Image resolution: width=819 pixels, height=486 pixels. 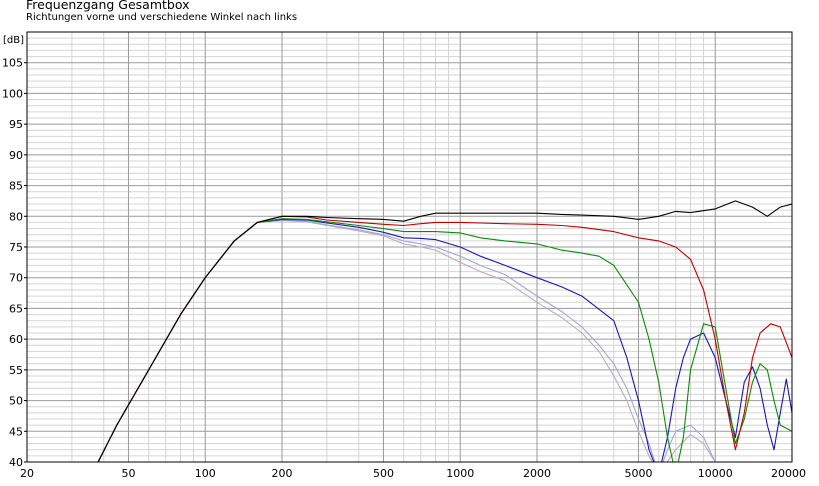 I want to click on y-tick-label: 70, so click(x=16, y=278).